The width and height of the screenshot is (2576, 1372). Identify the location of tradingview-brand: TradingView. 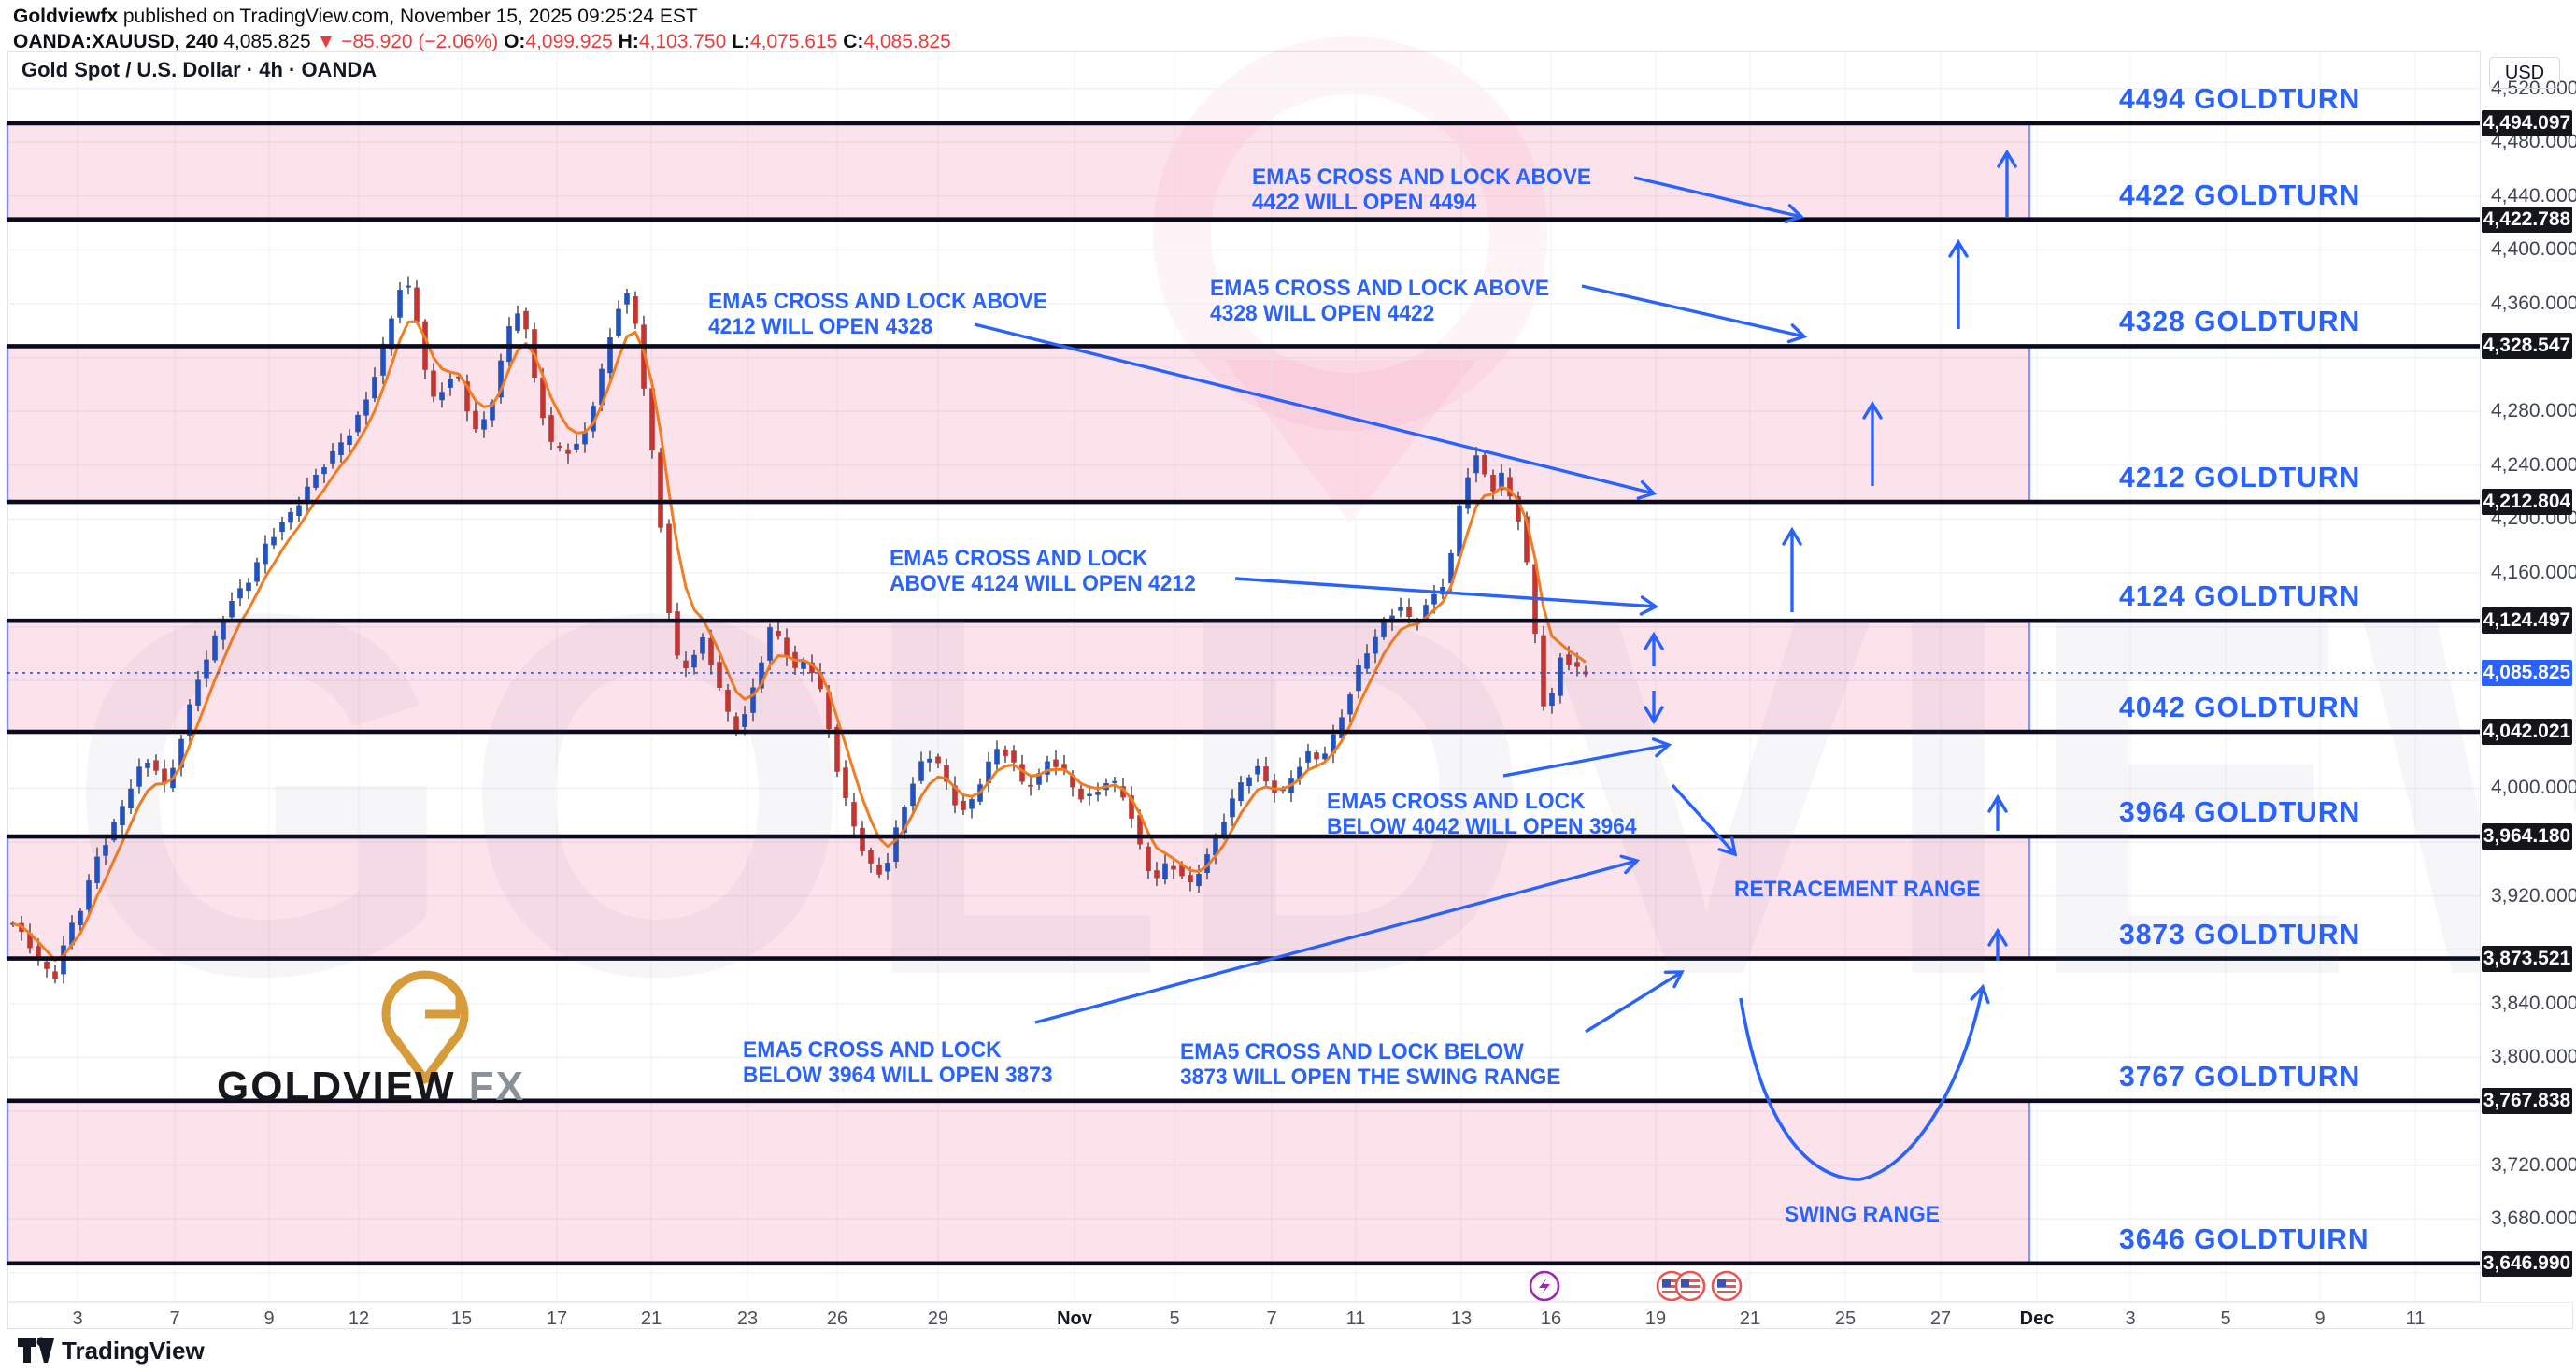
(133, 1350).